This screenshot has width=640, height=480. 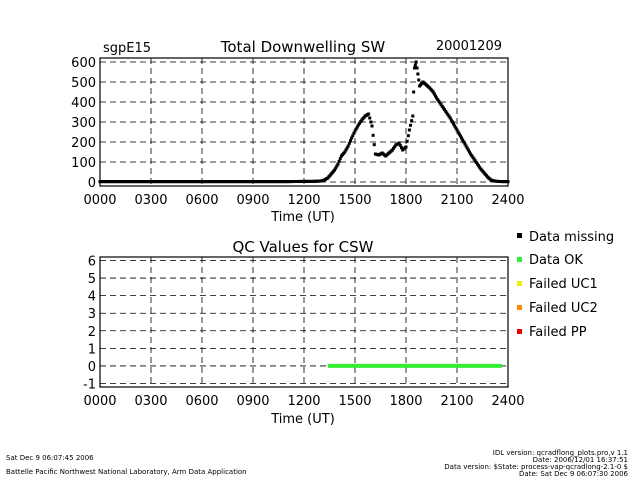 What do you see at coordinates (565, 237) in the screenshot?
I see `legend-item-data-missing: Data missing` at bounding box center [565, 237].